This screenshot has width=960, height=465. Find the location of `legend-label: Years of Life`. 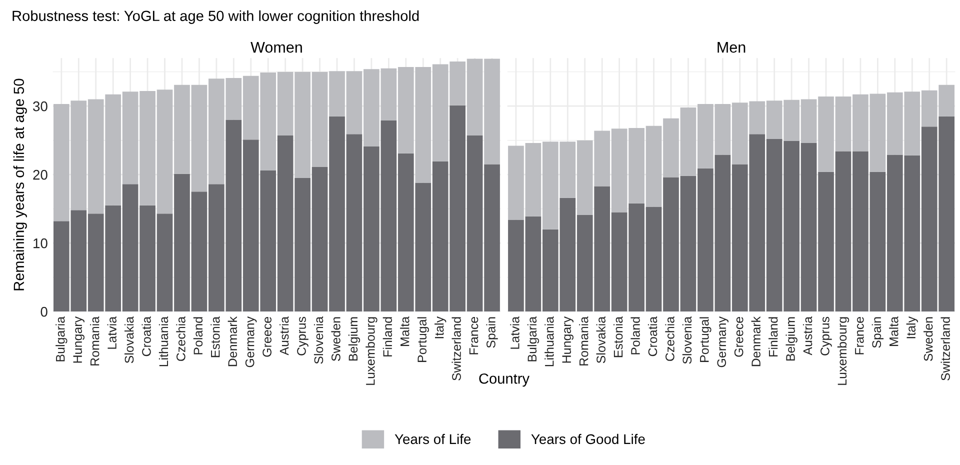

legend-label: Years of Life is located at coordinates (432, 439).